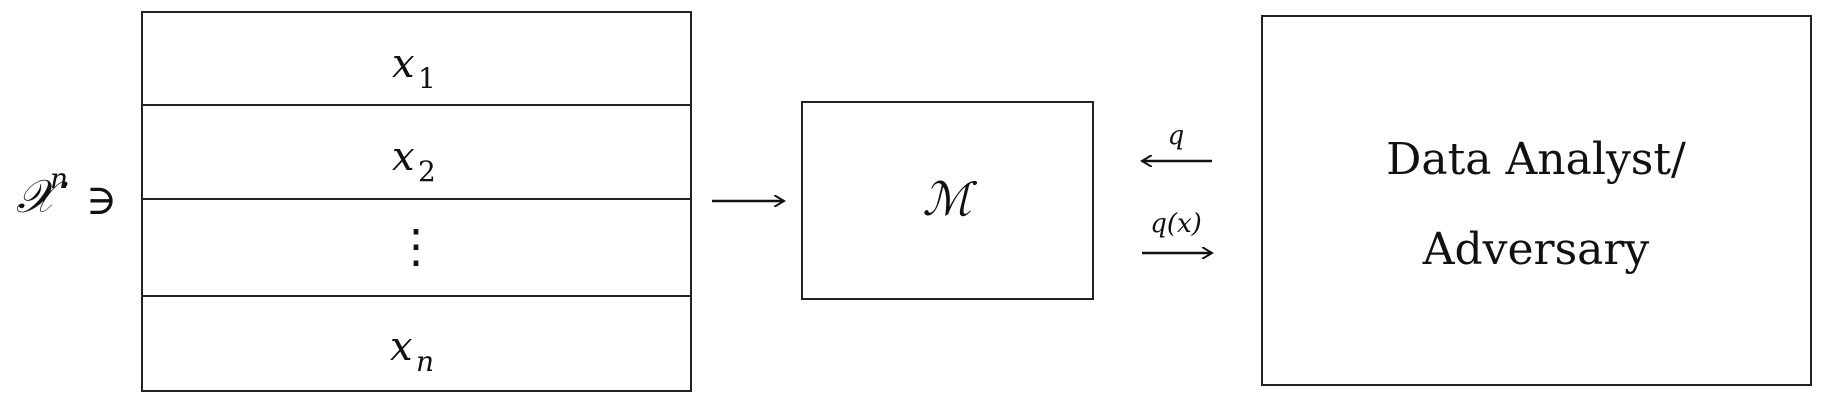 The height and width of the screenshot is (406, 1836). I want to click on analyst-line-2: Adversary, so click(1536, 249).